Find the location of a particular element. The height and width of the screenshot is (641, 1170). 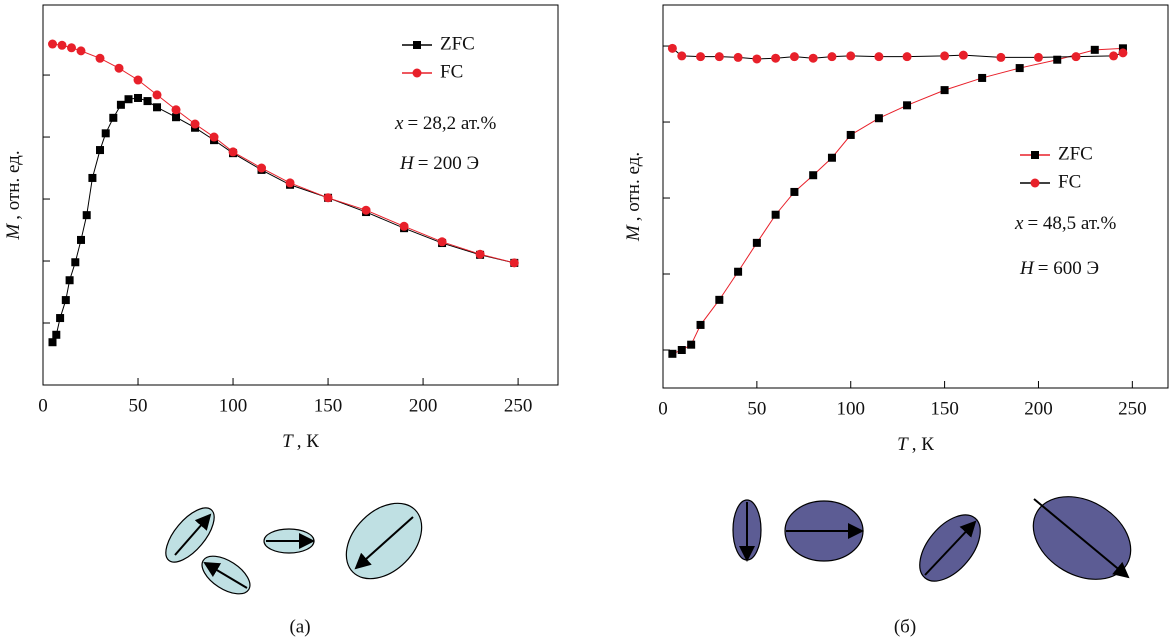

domain-diagram-left is located at coordinates (294, 548).